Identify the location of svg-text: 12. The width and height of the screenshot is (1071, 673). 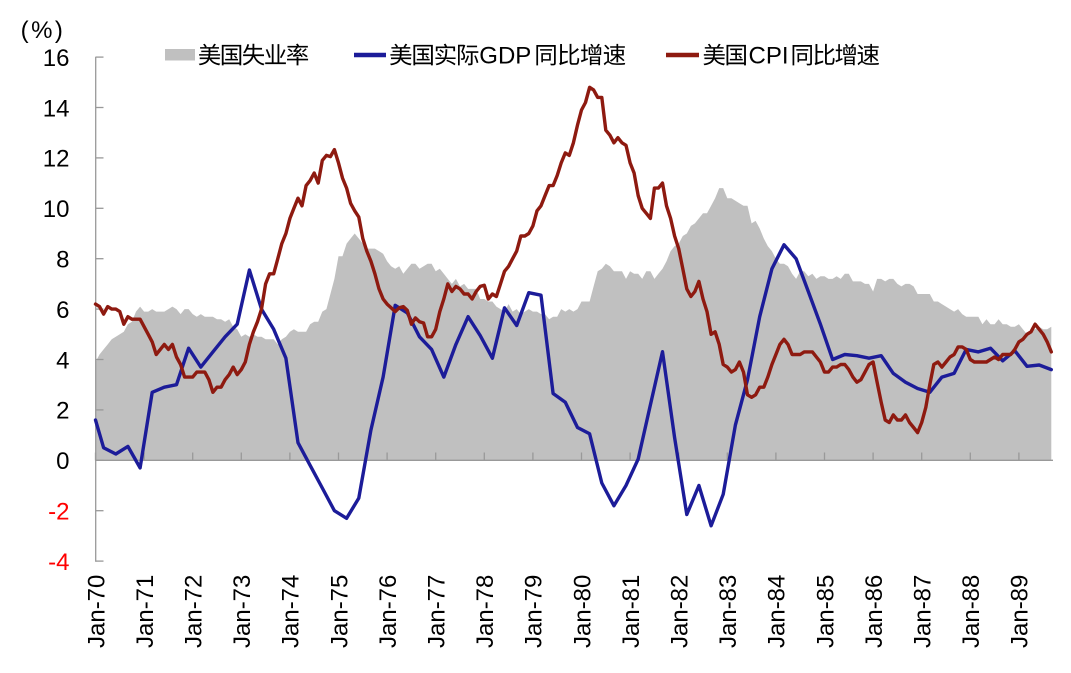
(56, 159).